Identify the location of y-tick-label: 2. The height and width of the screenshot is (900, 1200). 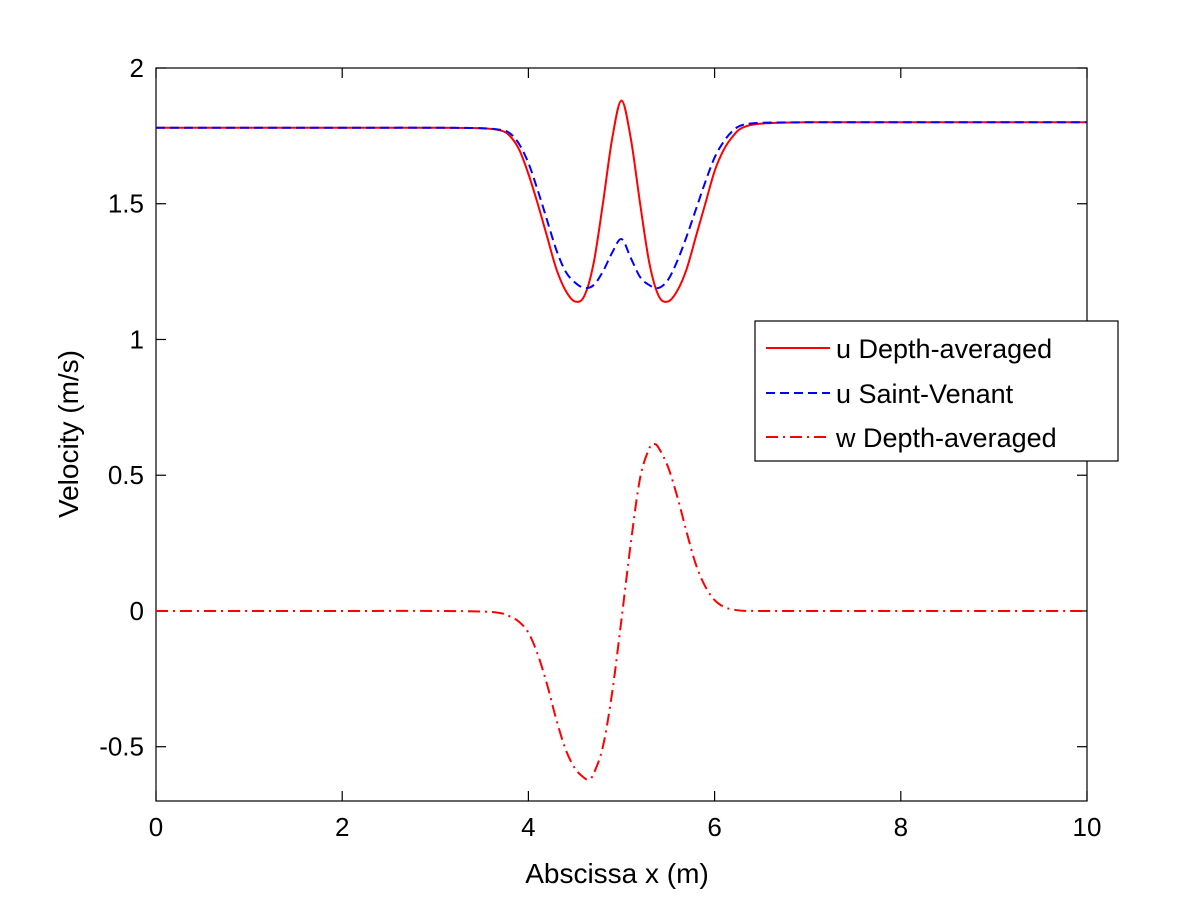
(137, 68).